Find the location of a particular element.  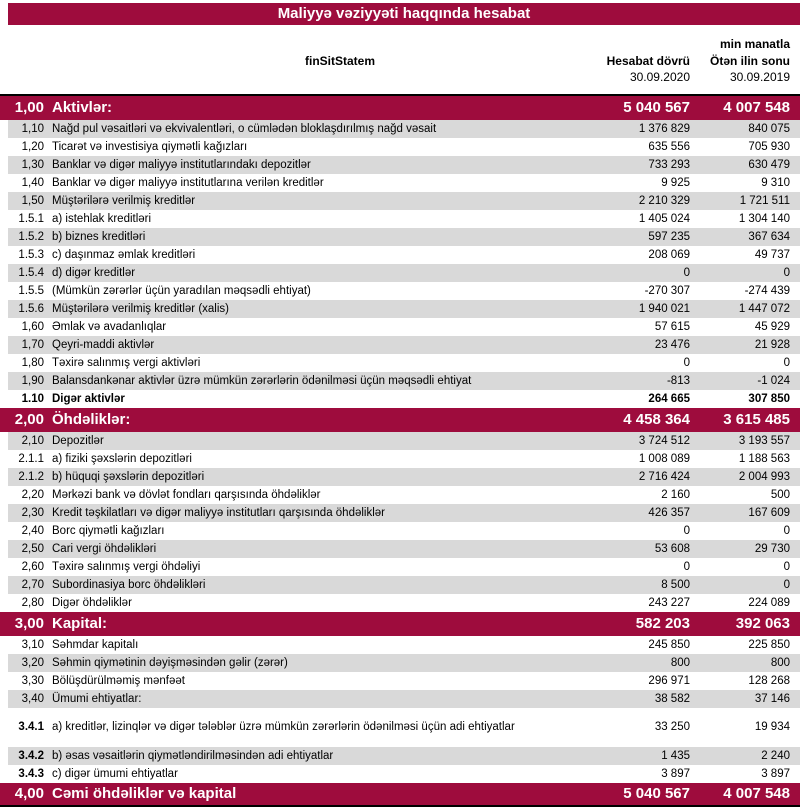

row-code: 1,10 is located at coordinates (32, 129).